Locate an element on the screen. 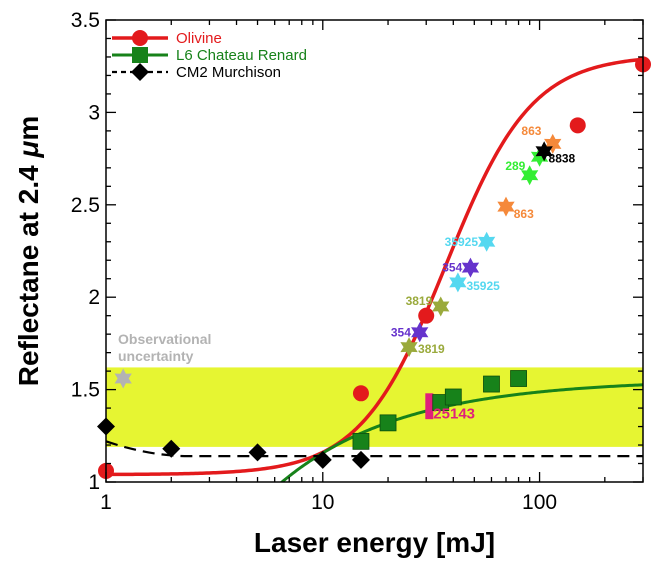  legend-label-l6: L6 Chateau Renard is located at coordinates (241, 55).